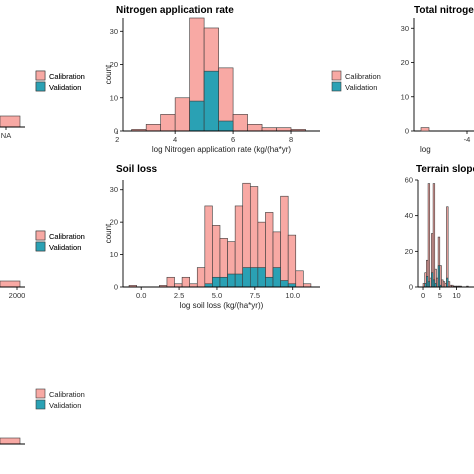 The width and height of the screenshot is (474, 474). I want to click on left-top-plot, so click(12, 122).